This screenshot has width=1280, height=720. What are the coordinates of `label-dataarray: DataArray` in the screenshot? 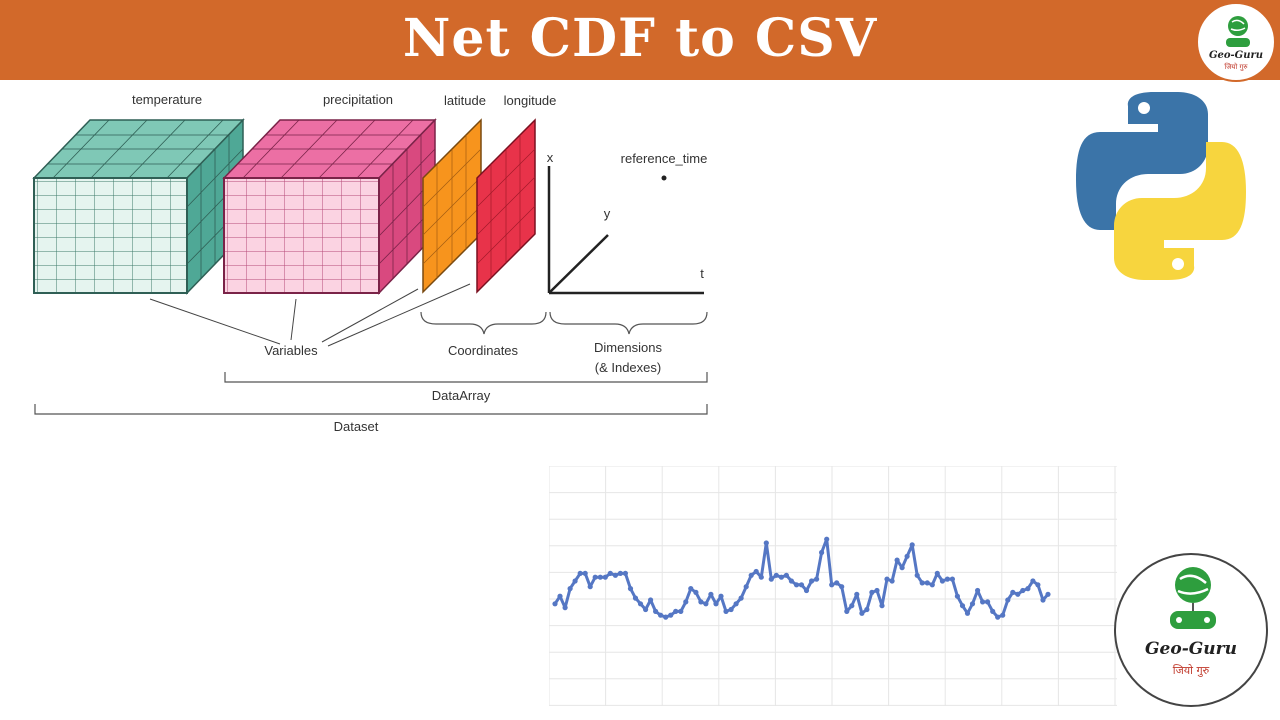 It's located at (461, 395).